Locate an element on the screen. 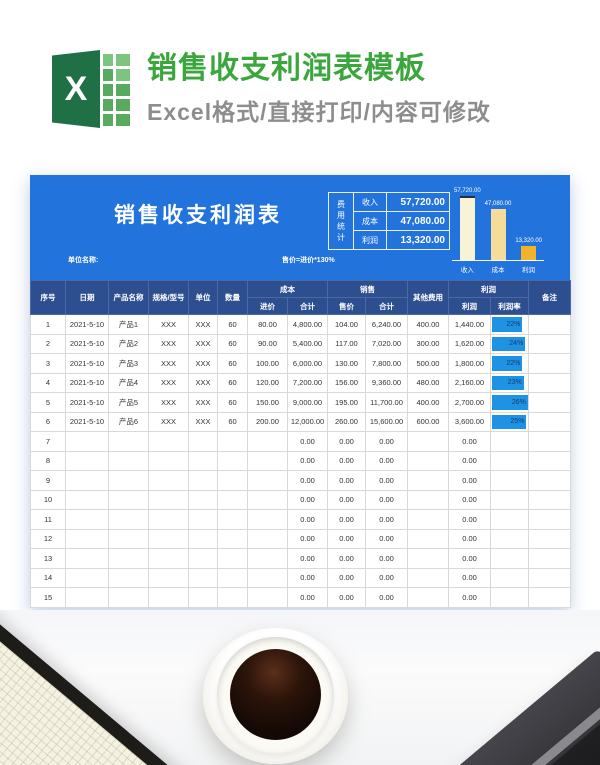 This screenshot has width=600, height=765. col-header-sale-price: 售价 is located at coordinates (346, 306).